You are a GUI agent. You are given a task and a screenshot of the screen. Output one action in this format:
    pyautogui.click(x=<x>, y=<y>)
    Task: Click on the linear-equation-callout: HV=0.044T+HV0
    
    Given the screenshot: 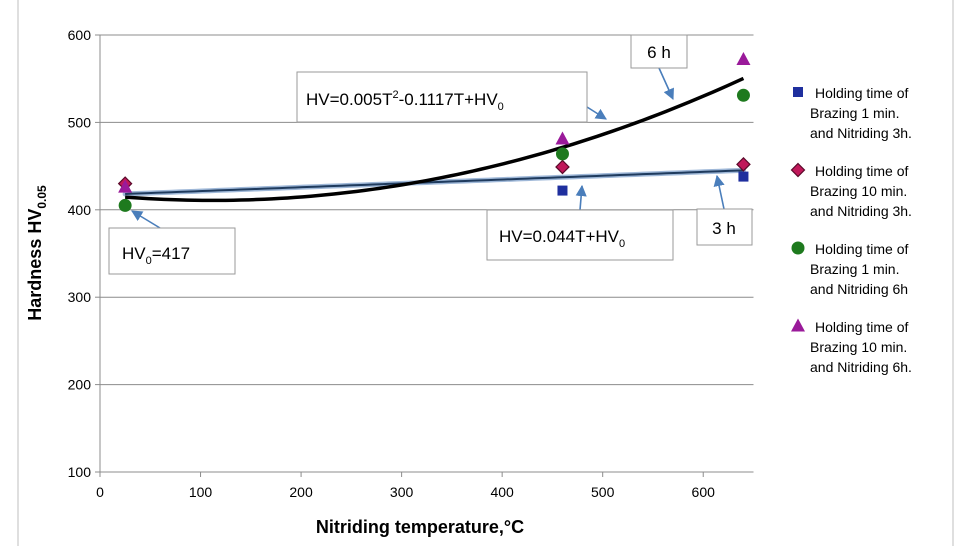 What is the action you would take?
    pyautogui.click(x=580, y=235)
    